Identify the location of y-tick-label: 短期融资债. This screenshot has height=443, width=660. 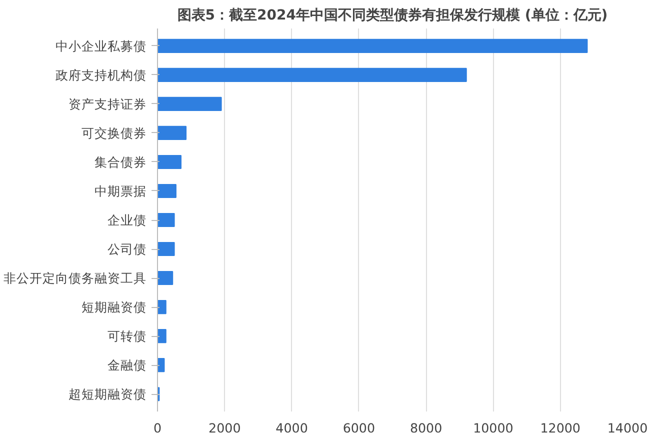
(114, 307).